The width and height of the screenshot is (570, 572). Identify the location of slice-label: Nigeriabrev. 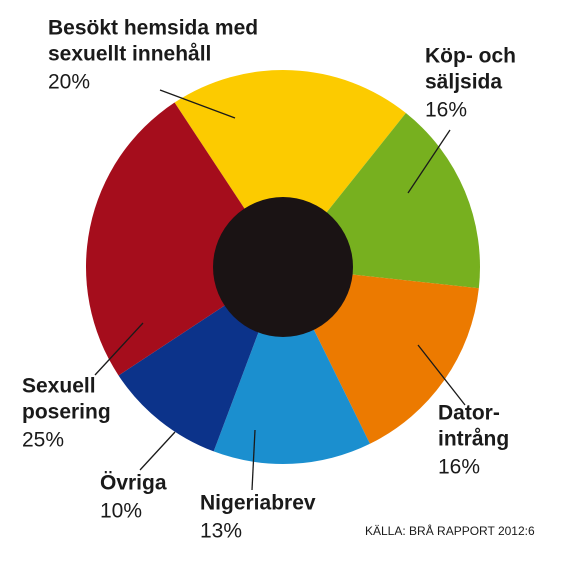
(258, 502).